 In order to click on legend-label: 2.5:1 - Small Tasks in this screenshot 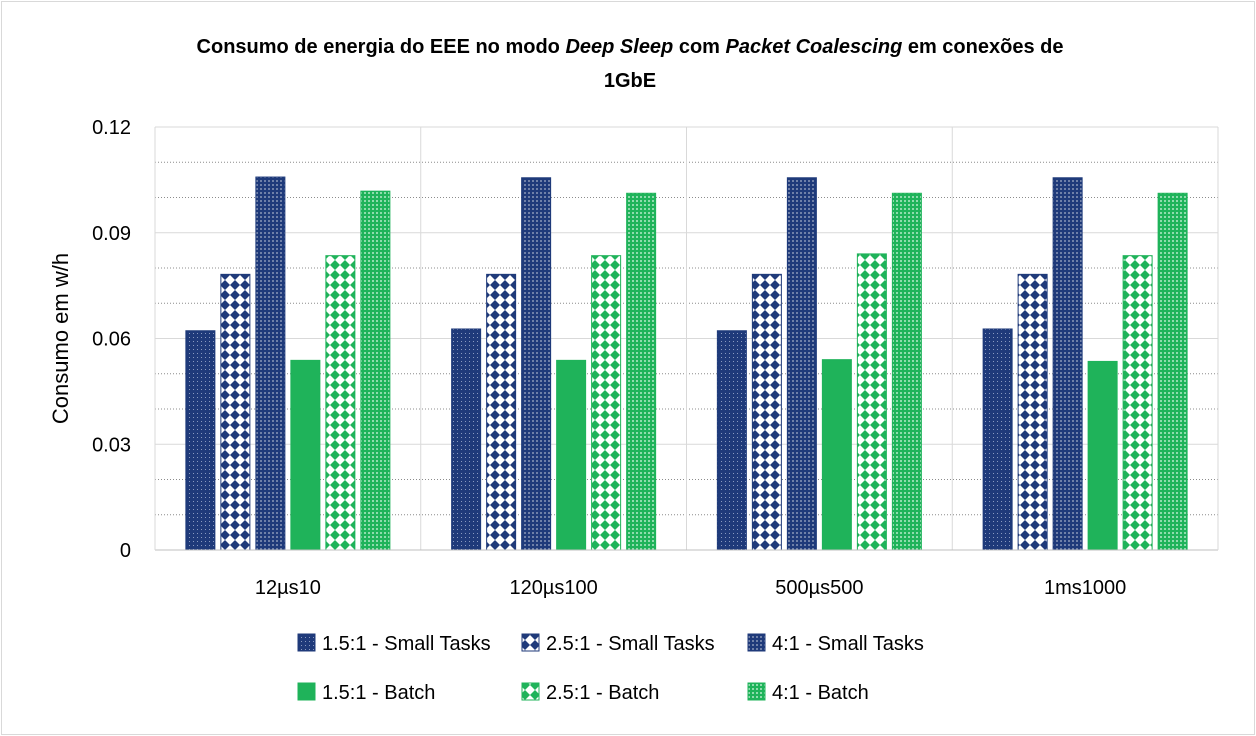, I will do `click(630, 644)`.